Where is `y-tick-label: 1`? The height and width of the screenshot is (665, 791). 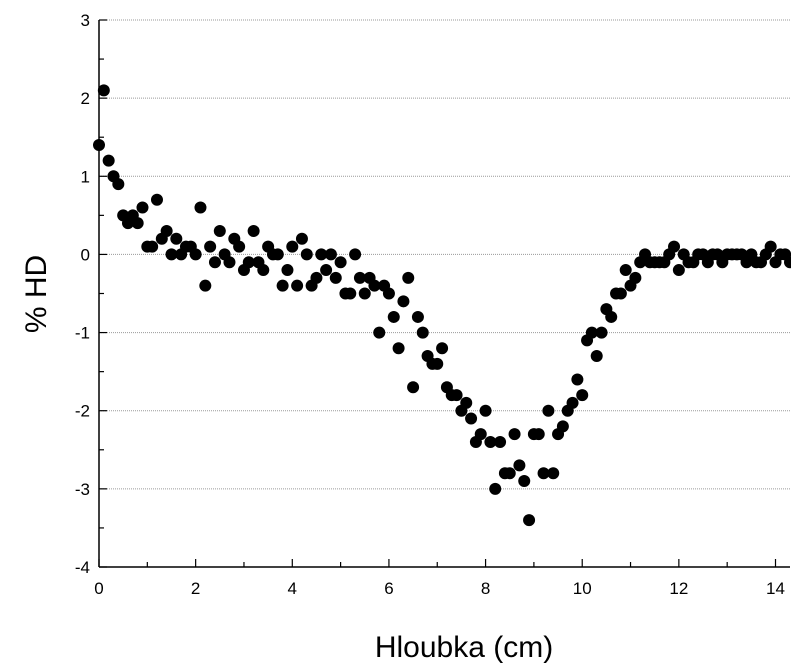 y-tick-label: 1 is located at coordinates (85, 176).